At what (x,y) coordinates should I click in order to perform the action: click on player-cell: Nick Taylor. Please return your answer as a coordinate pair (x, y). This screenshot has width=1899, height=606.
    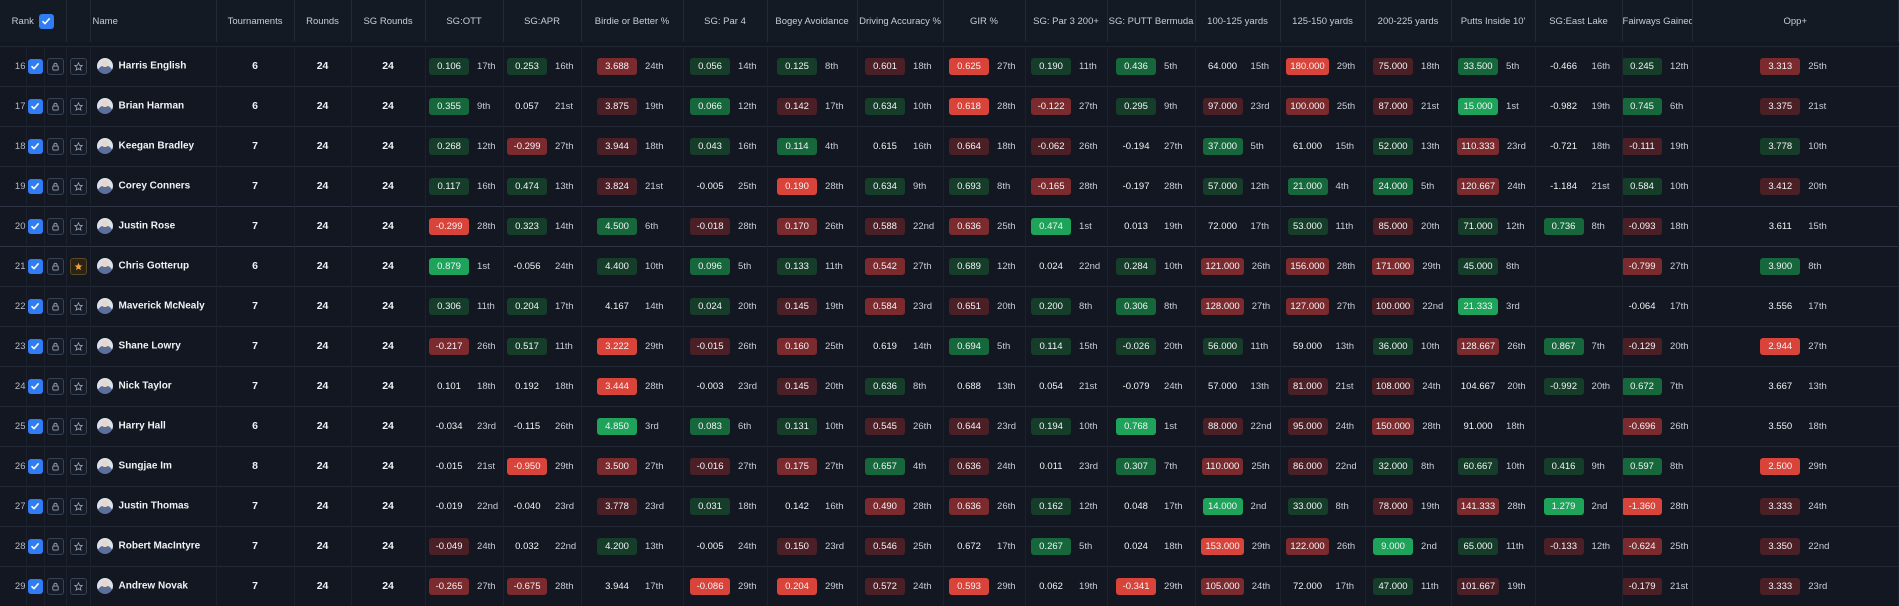
    Looking at the image, I should click on (153, 385).